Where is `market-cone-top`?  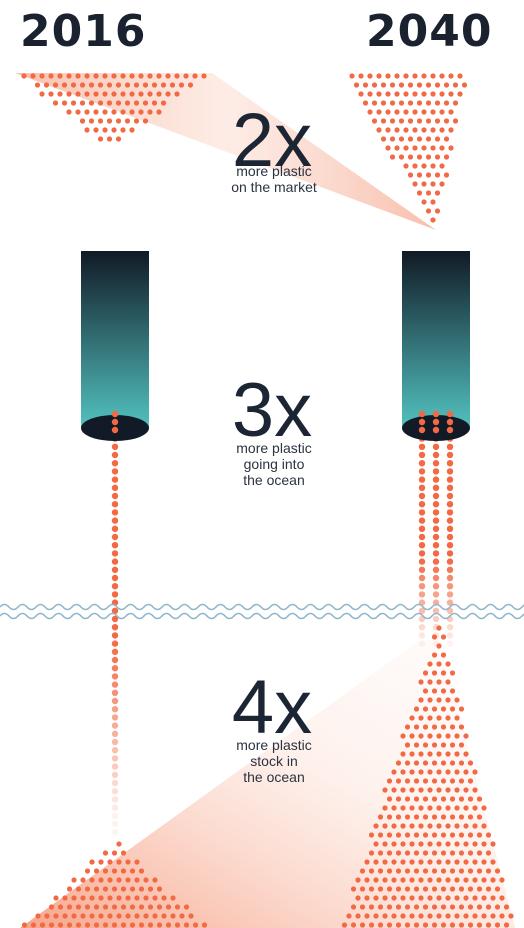 market-cone-top is located at coordinates (225, 151).